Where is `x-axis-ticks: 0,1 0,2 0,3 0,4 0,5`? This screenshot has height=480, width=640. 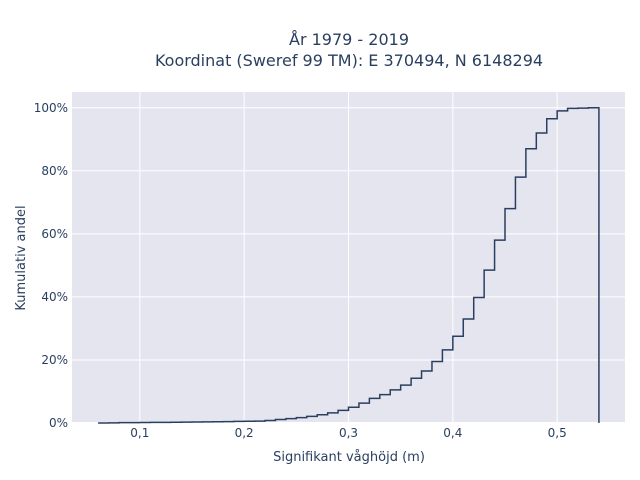
x-axis-ticks: 0,1 0,2 0,3 0,4 0,5 is located at coordinates (348, 433).